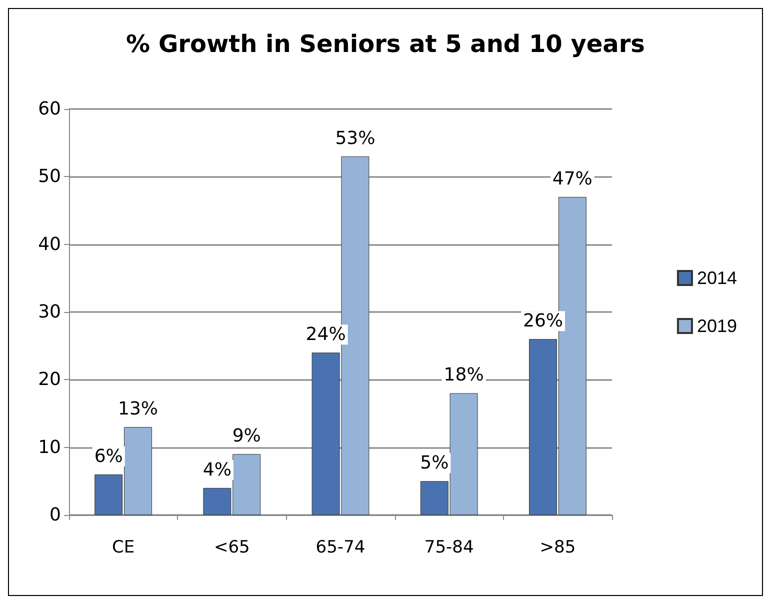 This screenshot has width=771, height=604. Describe the element at coordinates (49, 109) in the screenshot. I see `y-tick-label: 60` at that location.